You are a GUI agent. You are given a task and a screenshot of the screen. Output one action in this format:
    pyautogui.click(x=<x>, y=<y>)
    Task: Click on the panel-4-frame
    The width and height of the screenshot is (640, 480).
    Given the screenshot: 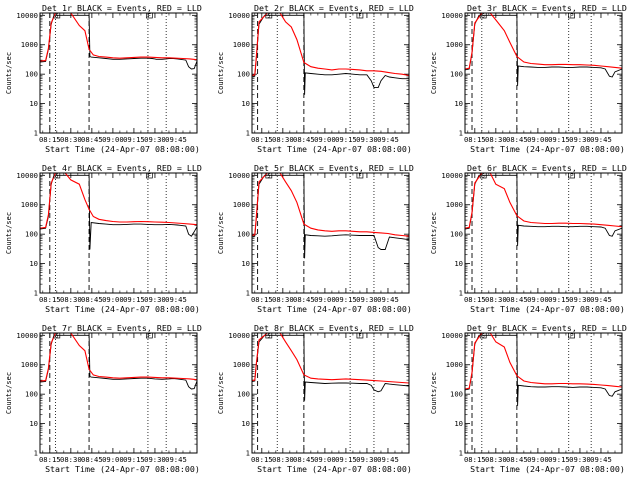 What is the action you would take?
    pyautogui.click(x=118, y=233)
    